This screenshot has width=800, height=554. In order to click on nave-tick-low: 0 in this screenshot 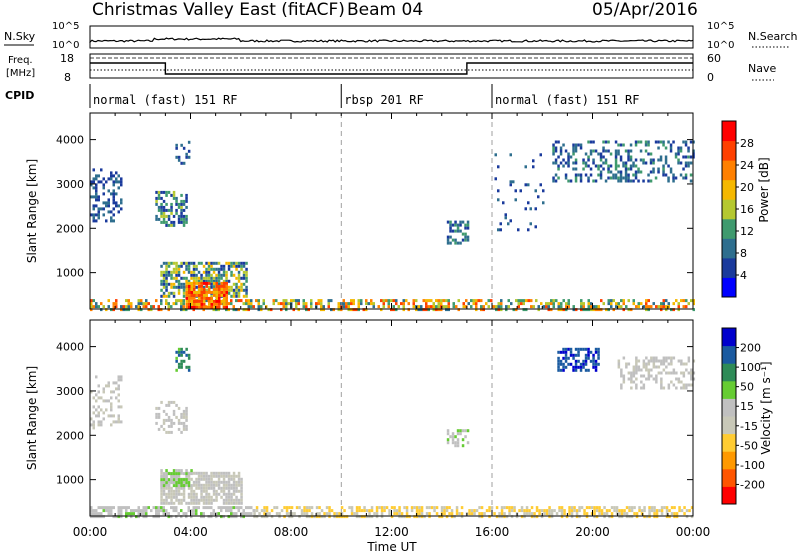, I will do `click(710, 77)`.